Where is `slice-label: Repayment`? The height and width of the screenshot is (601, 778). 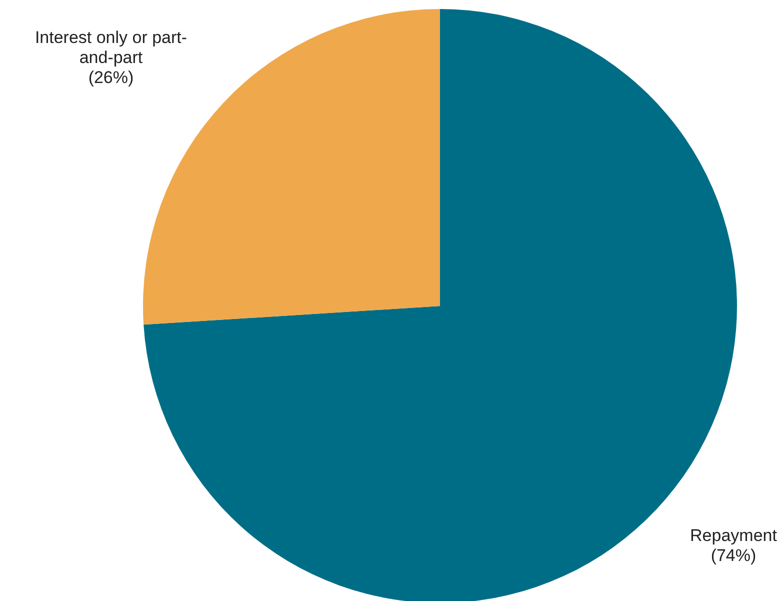
slice-label: Repayment is located at coordinates (734, 534).